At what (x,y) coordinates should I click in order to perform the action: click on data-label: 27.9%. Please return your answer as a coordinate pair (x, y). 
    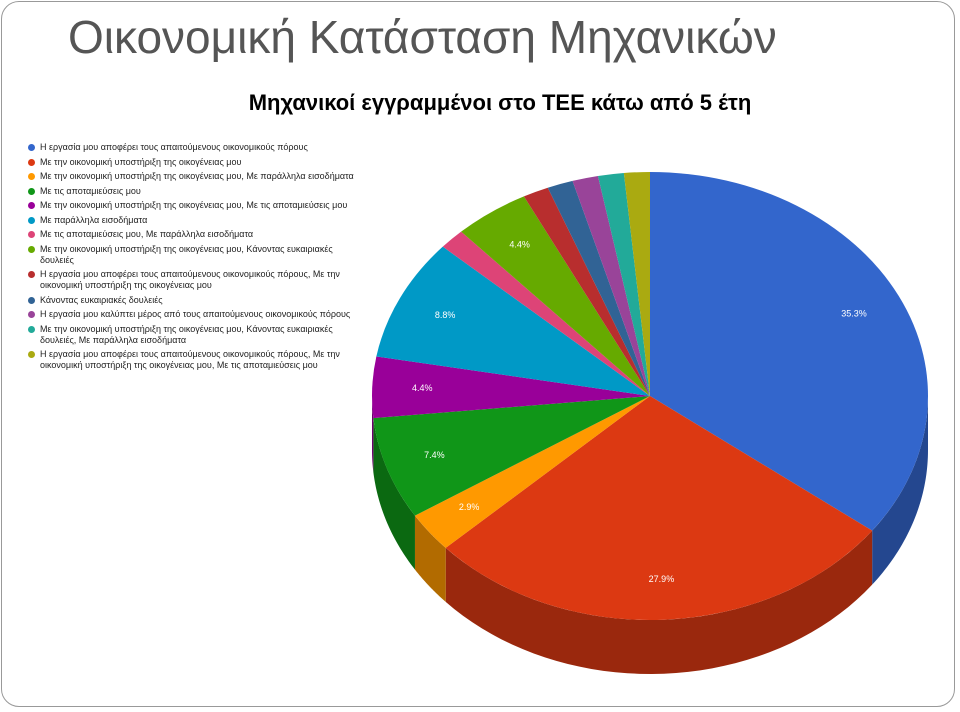
    Looking at the image, I should click on (662, 579).